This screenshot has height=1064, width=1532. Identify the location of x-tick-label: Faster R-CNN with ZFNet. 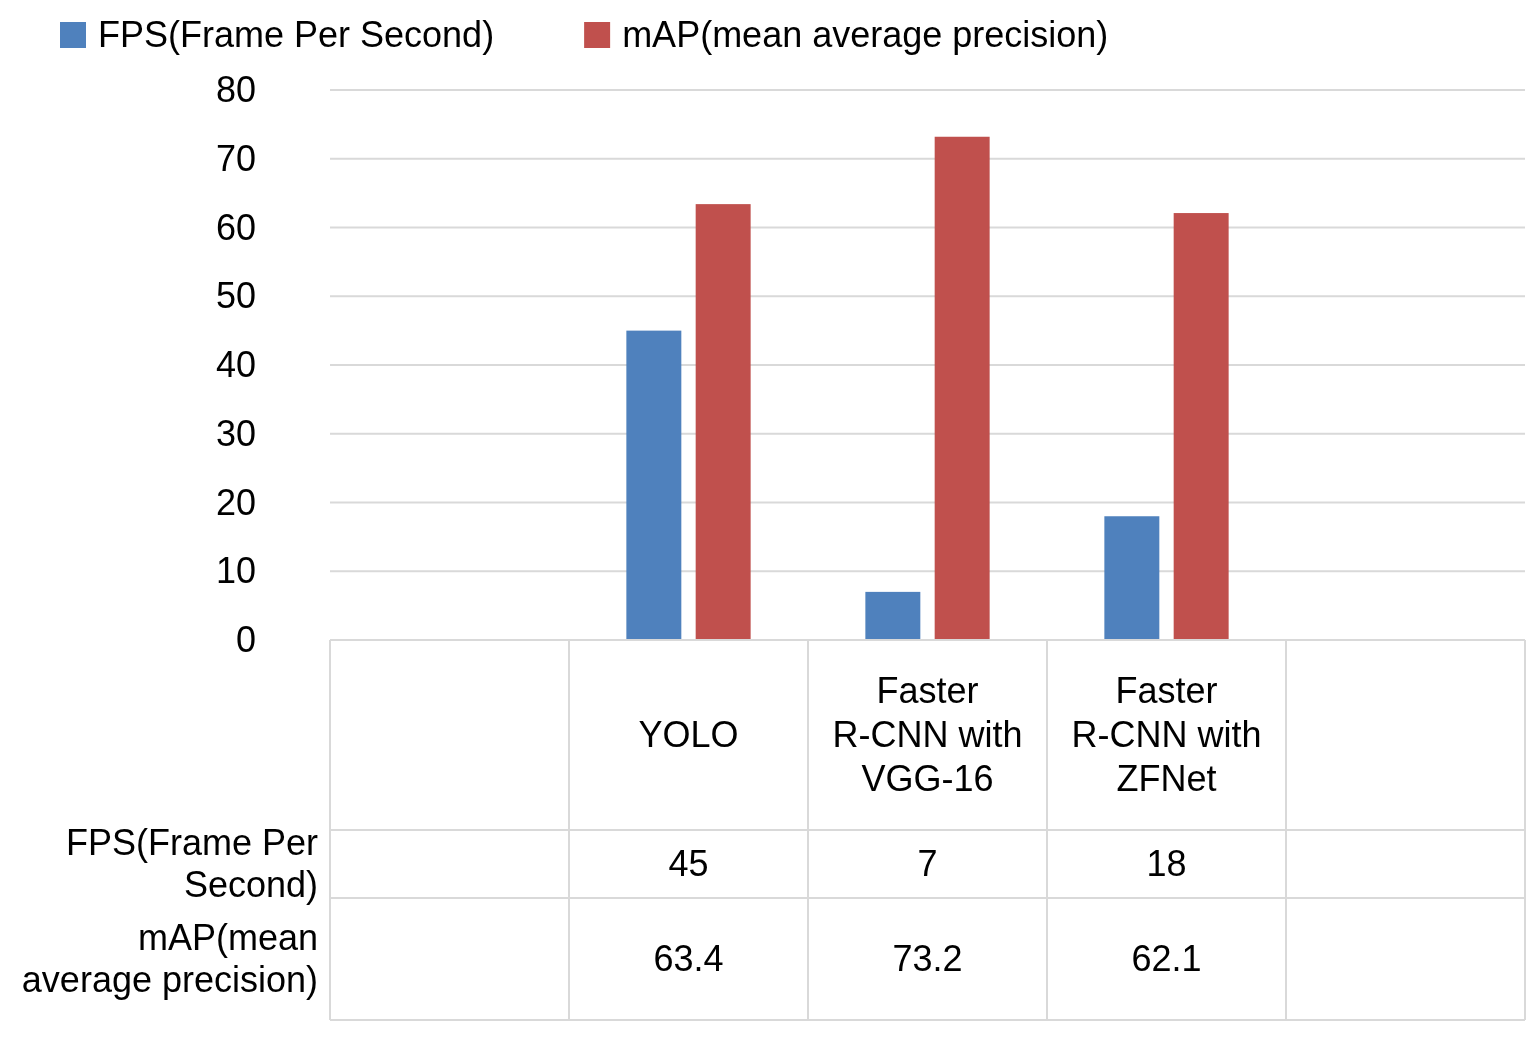
(1166, 734).